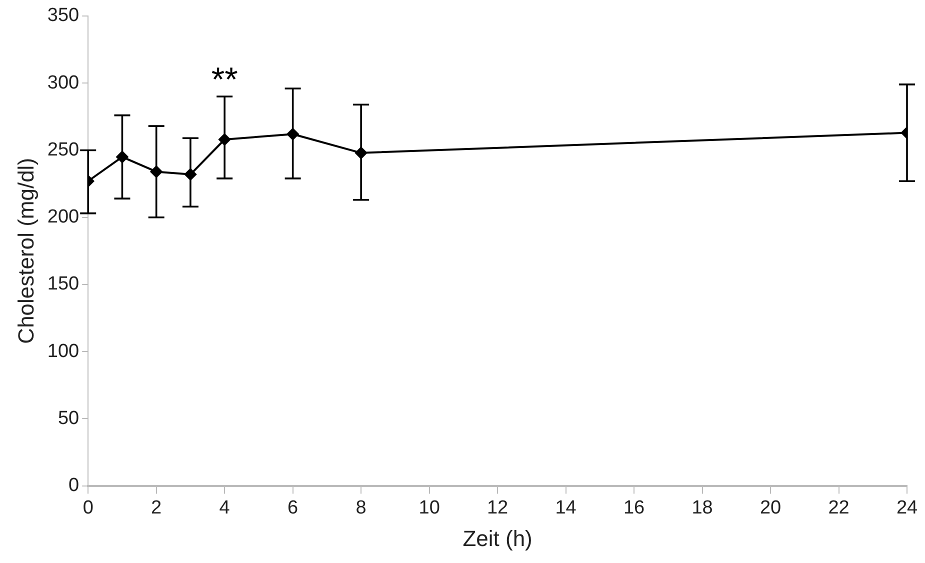 This screenshot has height=563, width=925. Describe the element at coordinates (156, 507) in the screenshot. I see `x-tick-label: 2` at that location.